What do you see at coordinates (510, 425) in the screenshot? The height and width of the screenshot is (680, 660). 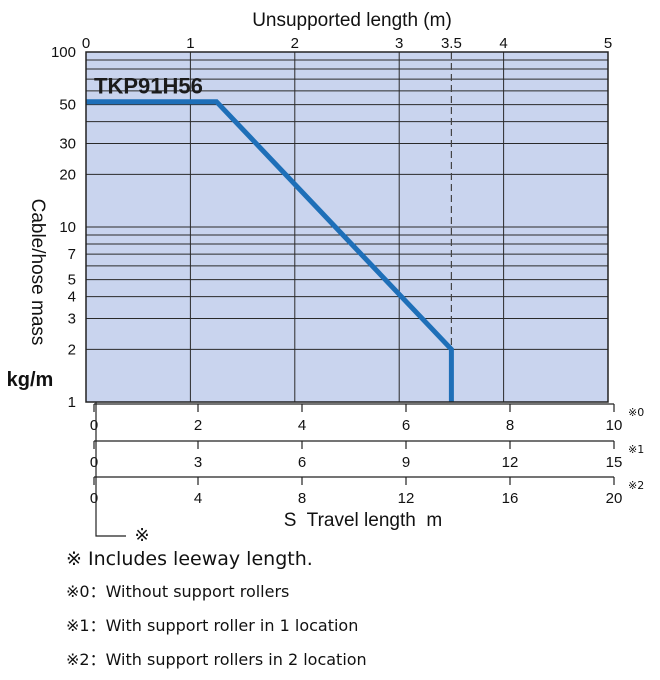 I see `bottom-axis-0-tick-label-8: 8` at bounding box center [510, 425].